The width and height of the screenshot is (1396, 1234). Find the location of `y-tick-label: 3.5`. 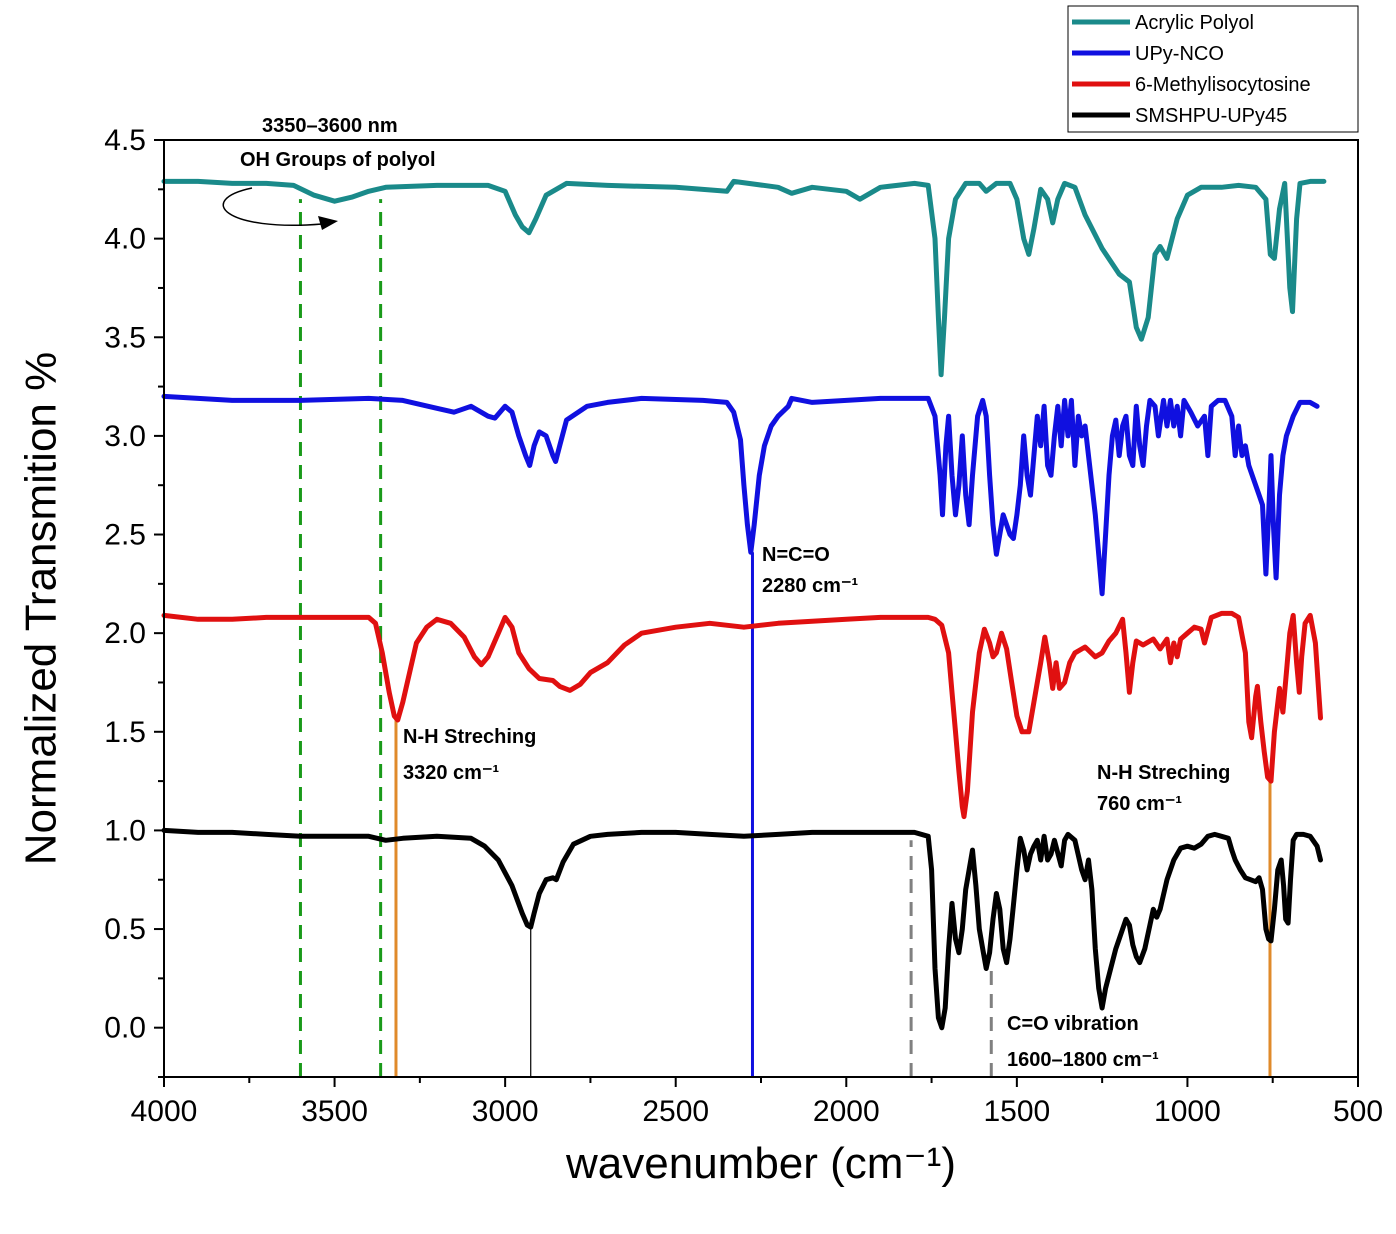

y-tick-label: 3.5 is located at coordinates (125, 337).